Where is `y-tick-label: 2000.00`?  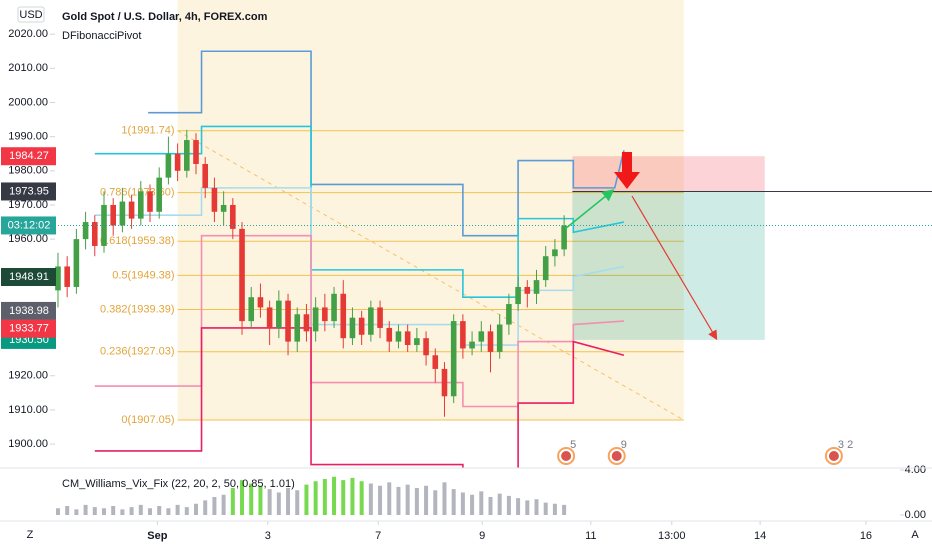 y-tick-label: 2000.00 is located at coordinates (28, 102).